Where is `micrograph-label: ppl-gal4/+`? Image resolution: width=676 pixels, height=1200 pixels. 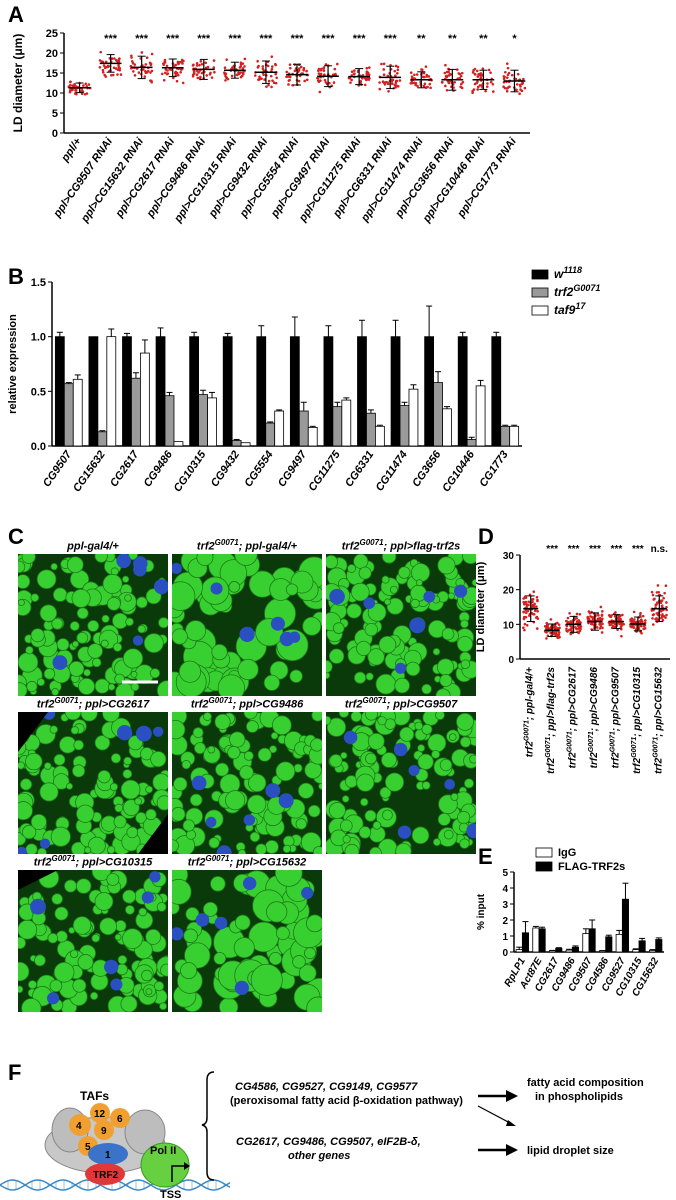
micrograph-label: ppl-gal4/+ is located at coordinates (93, 546).